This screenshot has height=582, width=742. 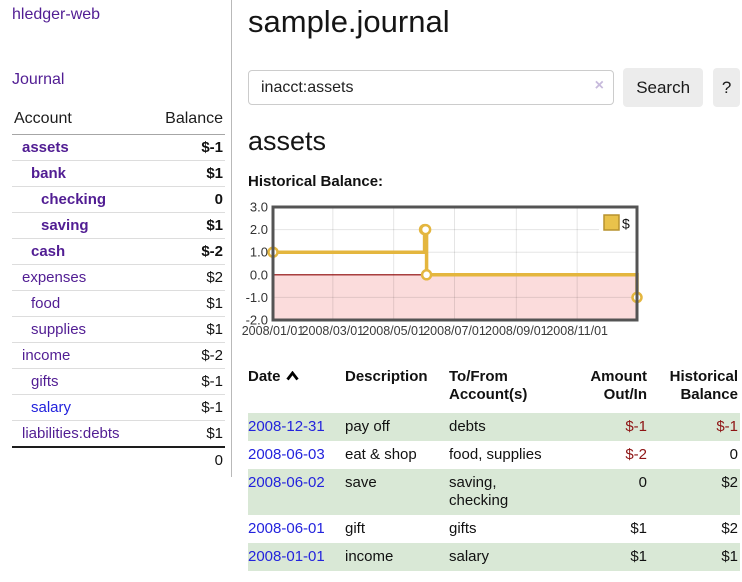 What do you see at coordinates (455, 263) in the screenshot?
I see `plot-border` at bounding box center [455, 263].